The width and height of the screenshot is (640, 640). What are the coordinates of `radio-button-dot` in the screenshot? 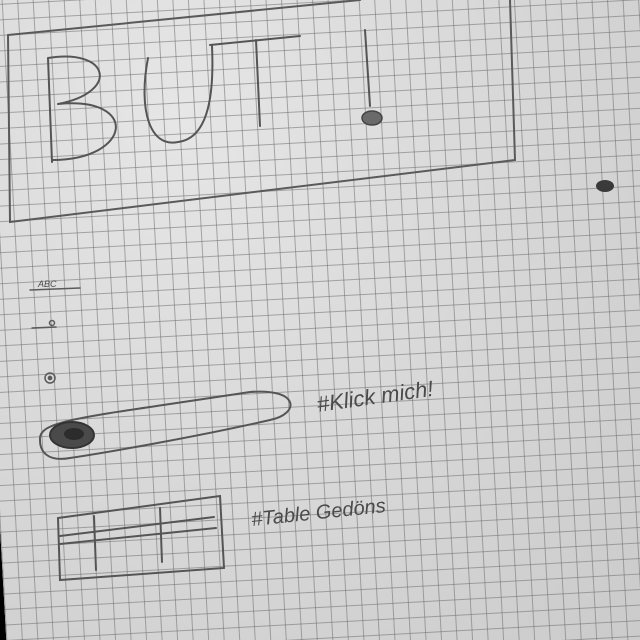 It's located at (50, 378).